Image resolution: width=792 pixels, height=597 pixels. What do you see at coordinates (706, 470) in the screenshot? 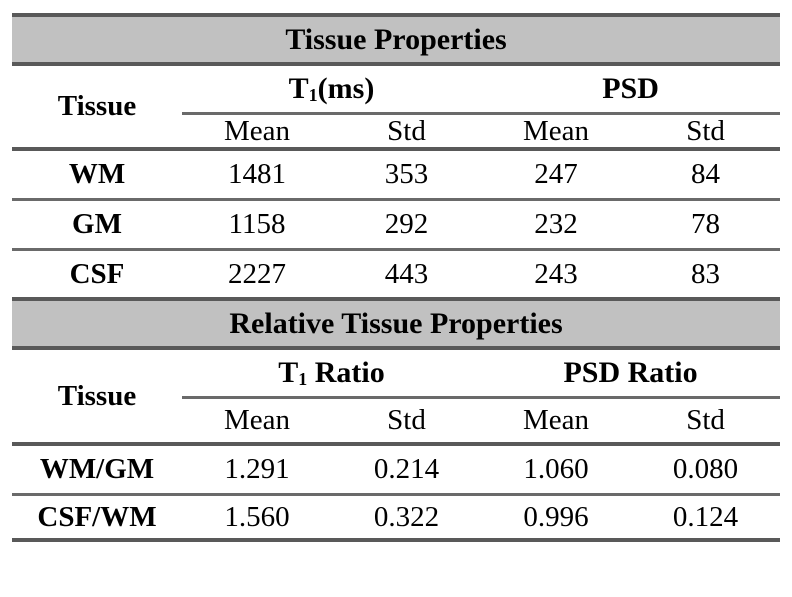
I see `cell-value: 0.080` at bounding box center [706, 470].